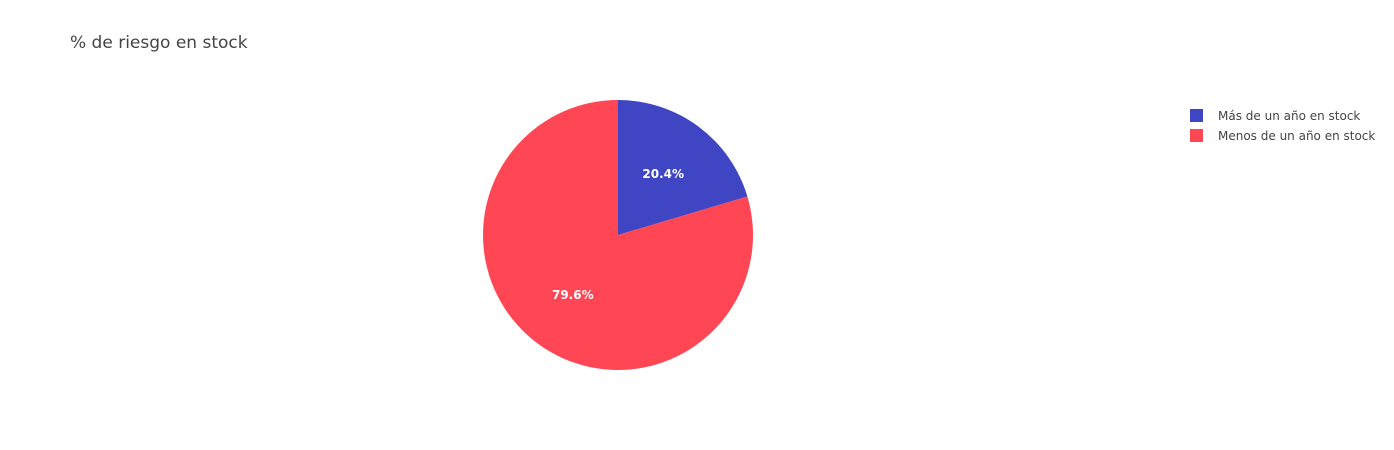  Describe the element at coordinates (159, 43) in the screenshot. I see `chart-title: % de riesgo en stock` at that location.